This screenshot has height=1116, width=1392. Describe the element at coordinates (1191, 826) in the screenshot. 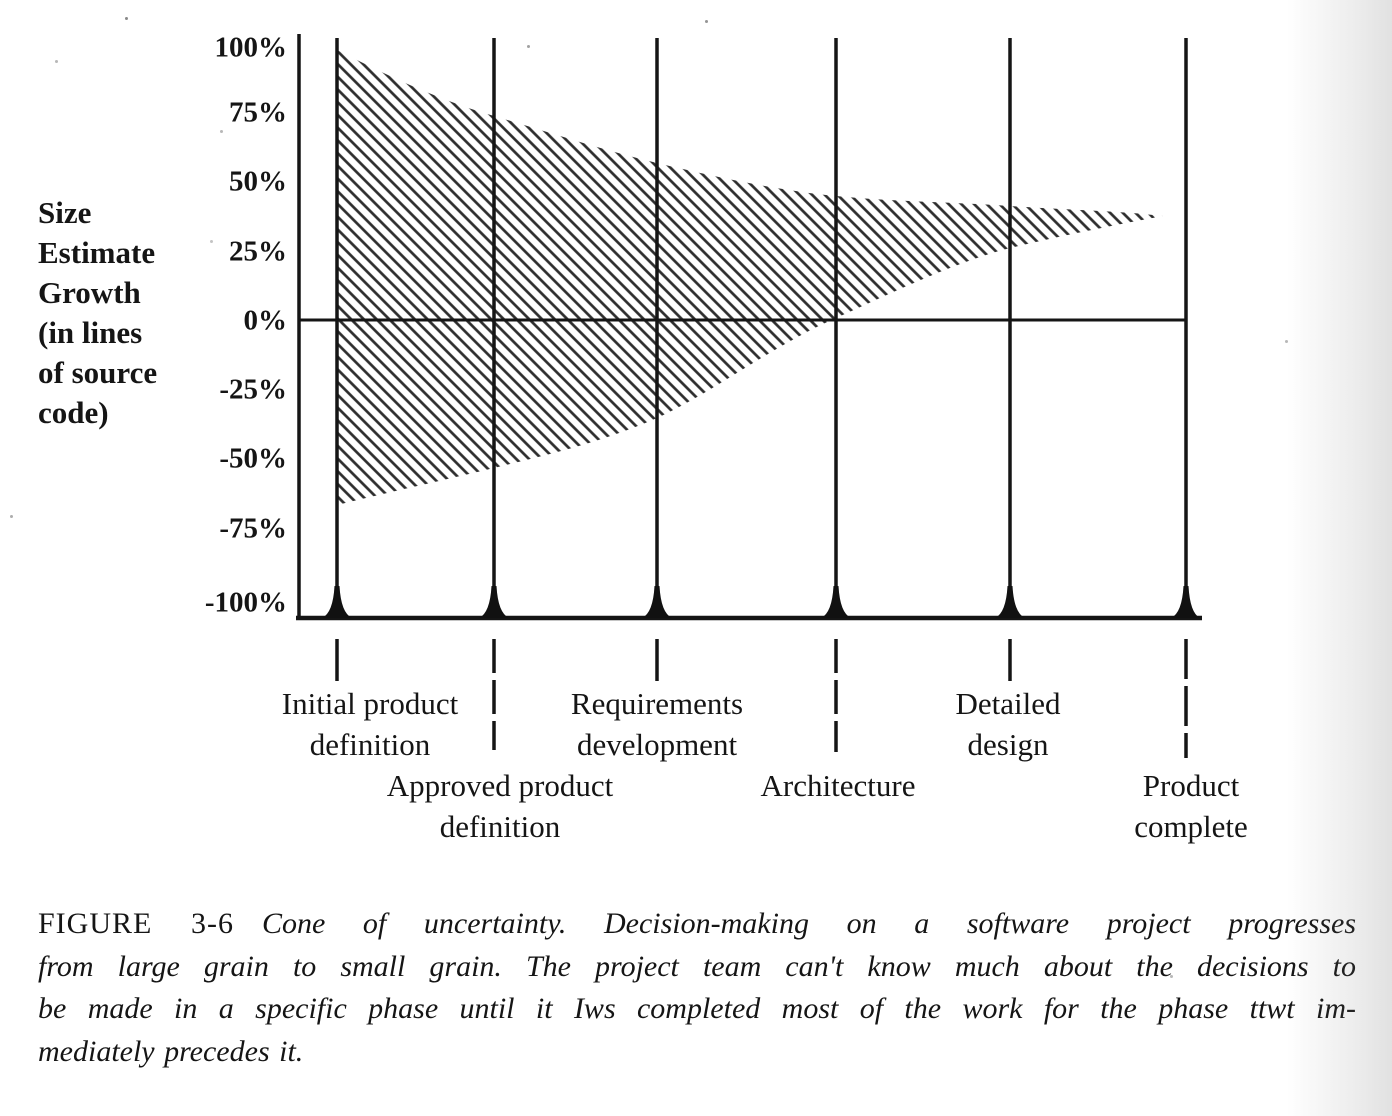

I see `phase-label-line: complete` at that location.